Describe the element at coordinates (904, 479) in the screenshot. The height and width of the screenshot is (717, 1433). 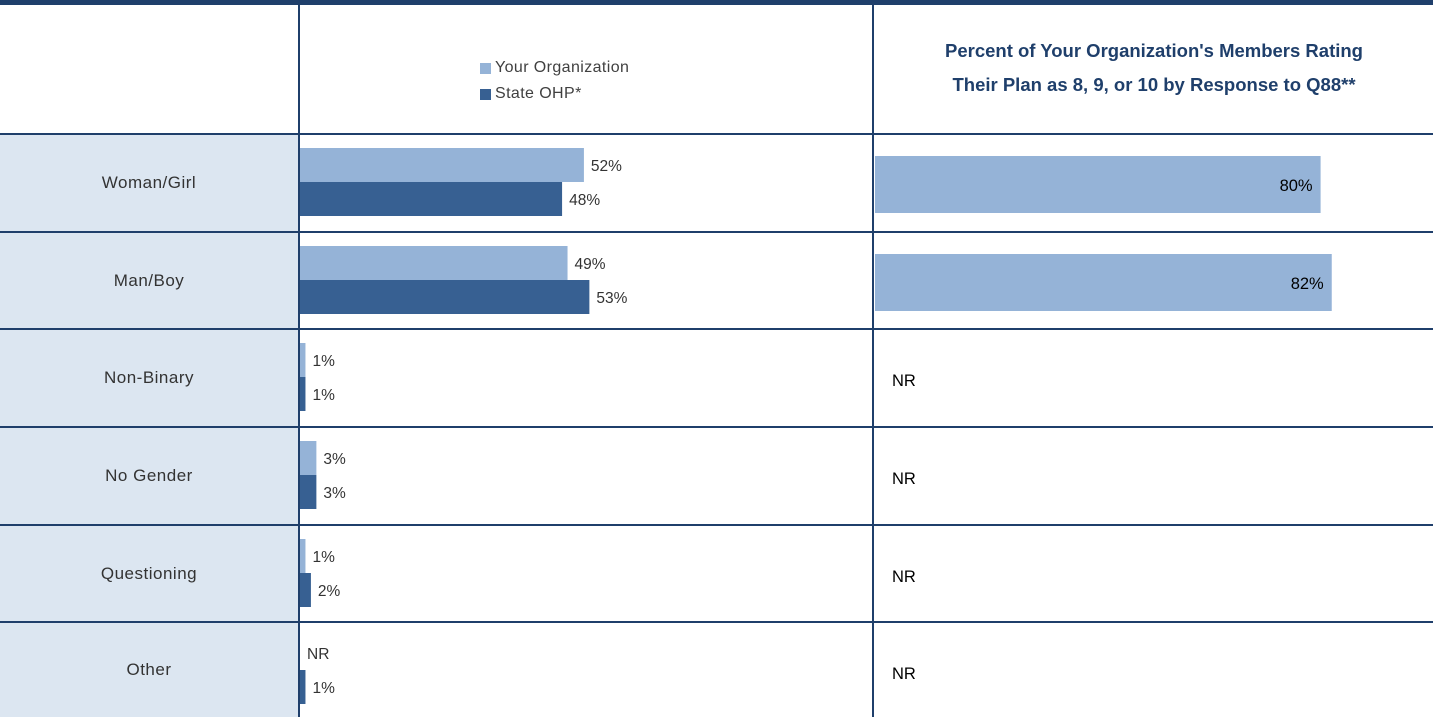
I see `rating-label-no-gender: NR` at that location.